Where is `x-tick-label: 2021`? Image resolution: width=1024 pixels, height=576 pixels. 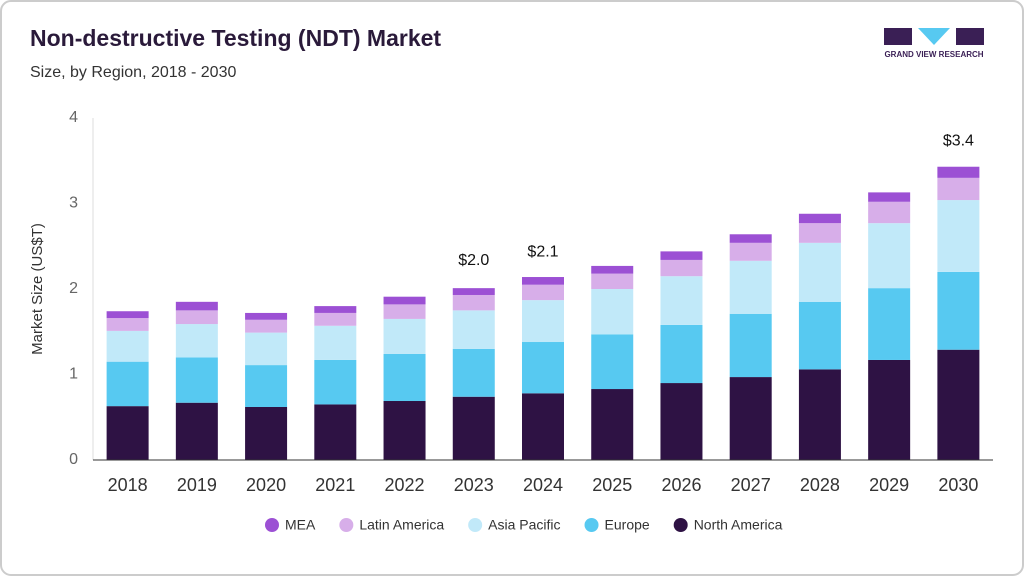
x-tick-label: 2021 is located at coordinates (335, 485).